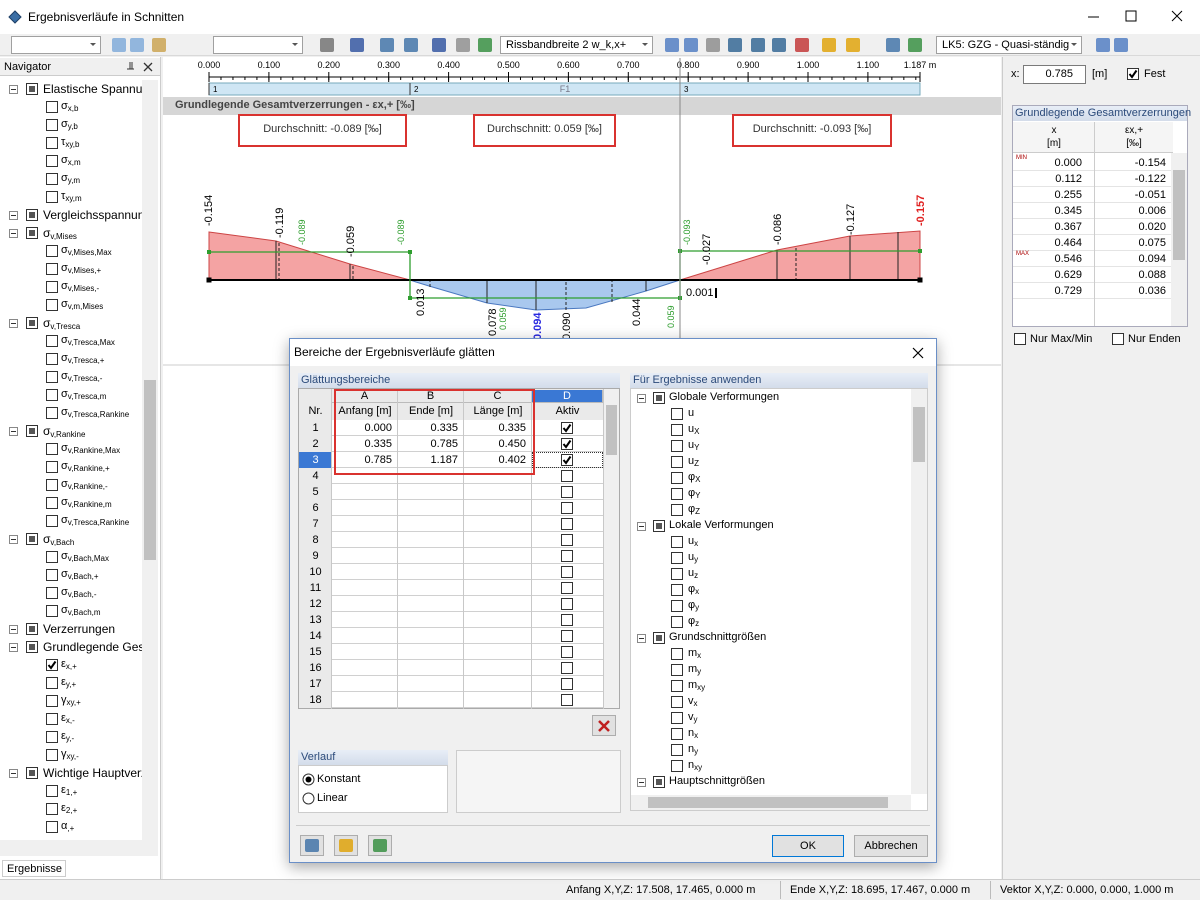 The height and width of the screenshot is (900, 1200). Describe the element at coordinates (88, 468) in the screenshot. I see `subscript: v,Rankine,+` at that location.